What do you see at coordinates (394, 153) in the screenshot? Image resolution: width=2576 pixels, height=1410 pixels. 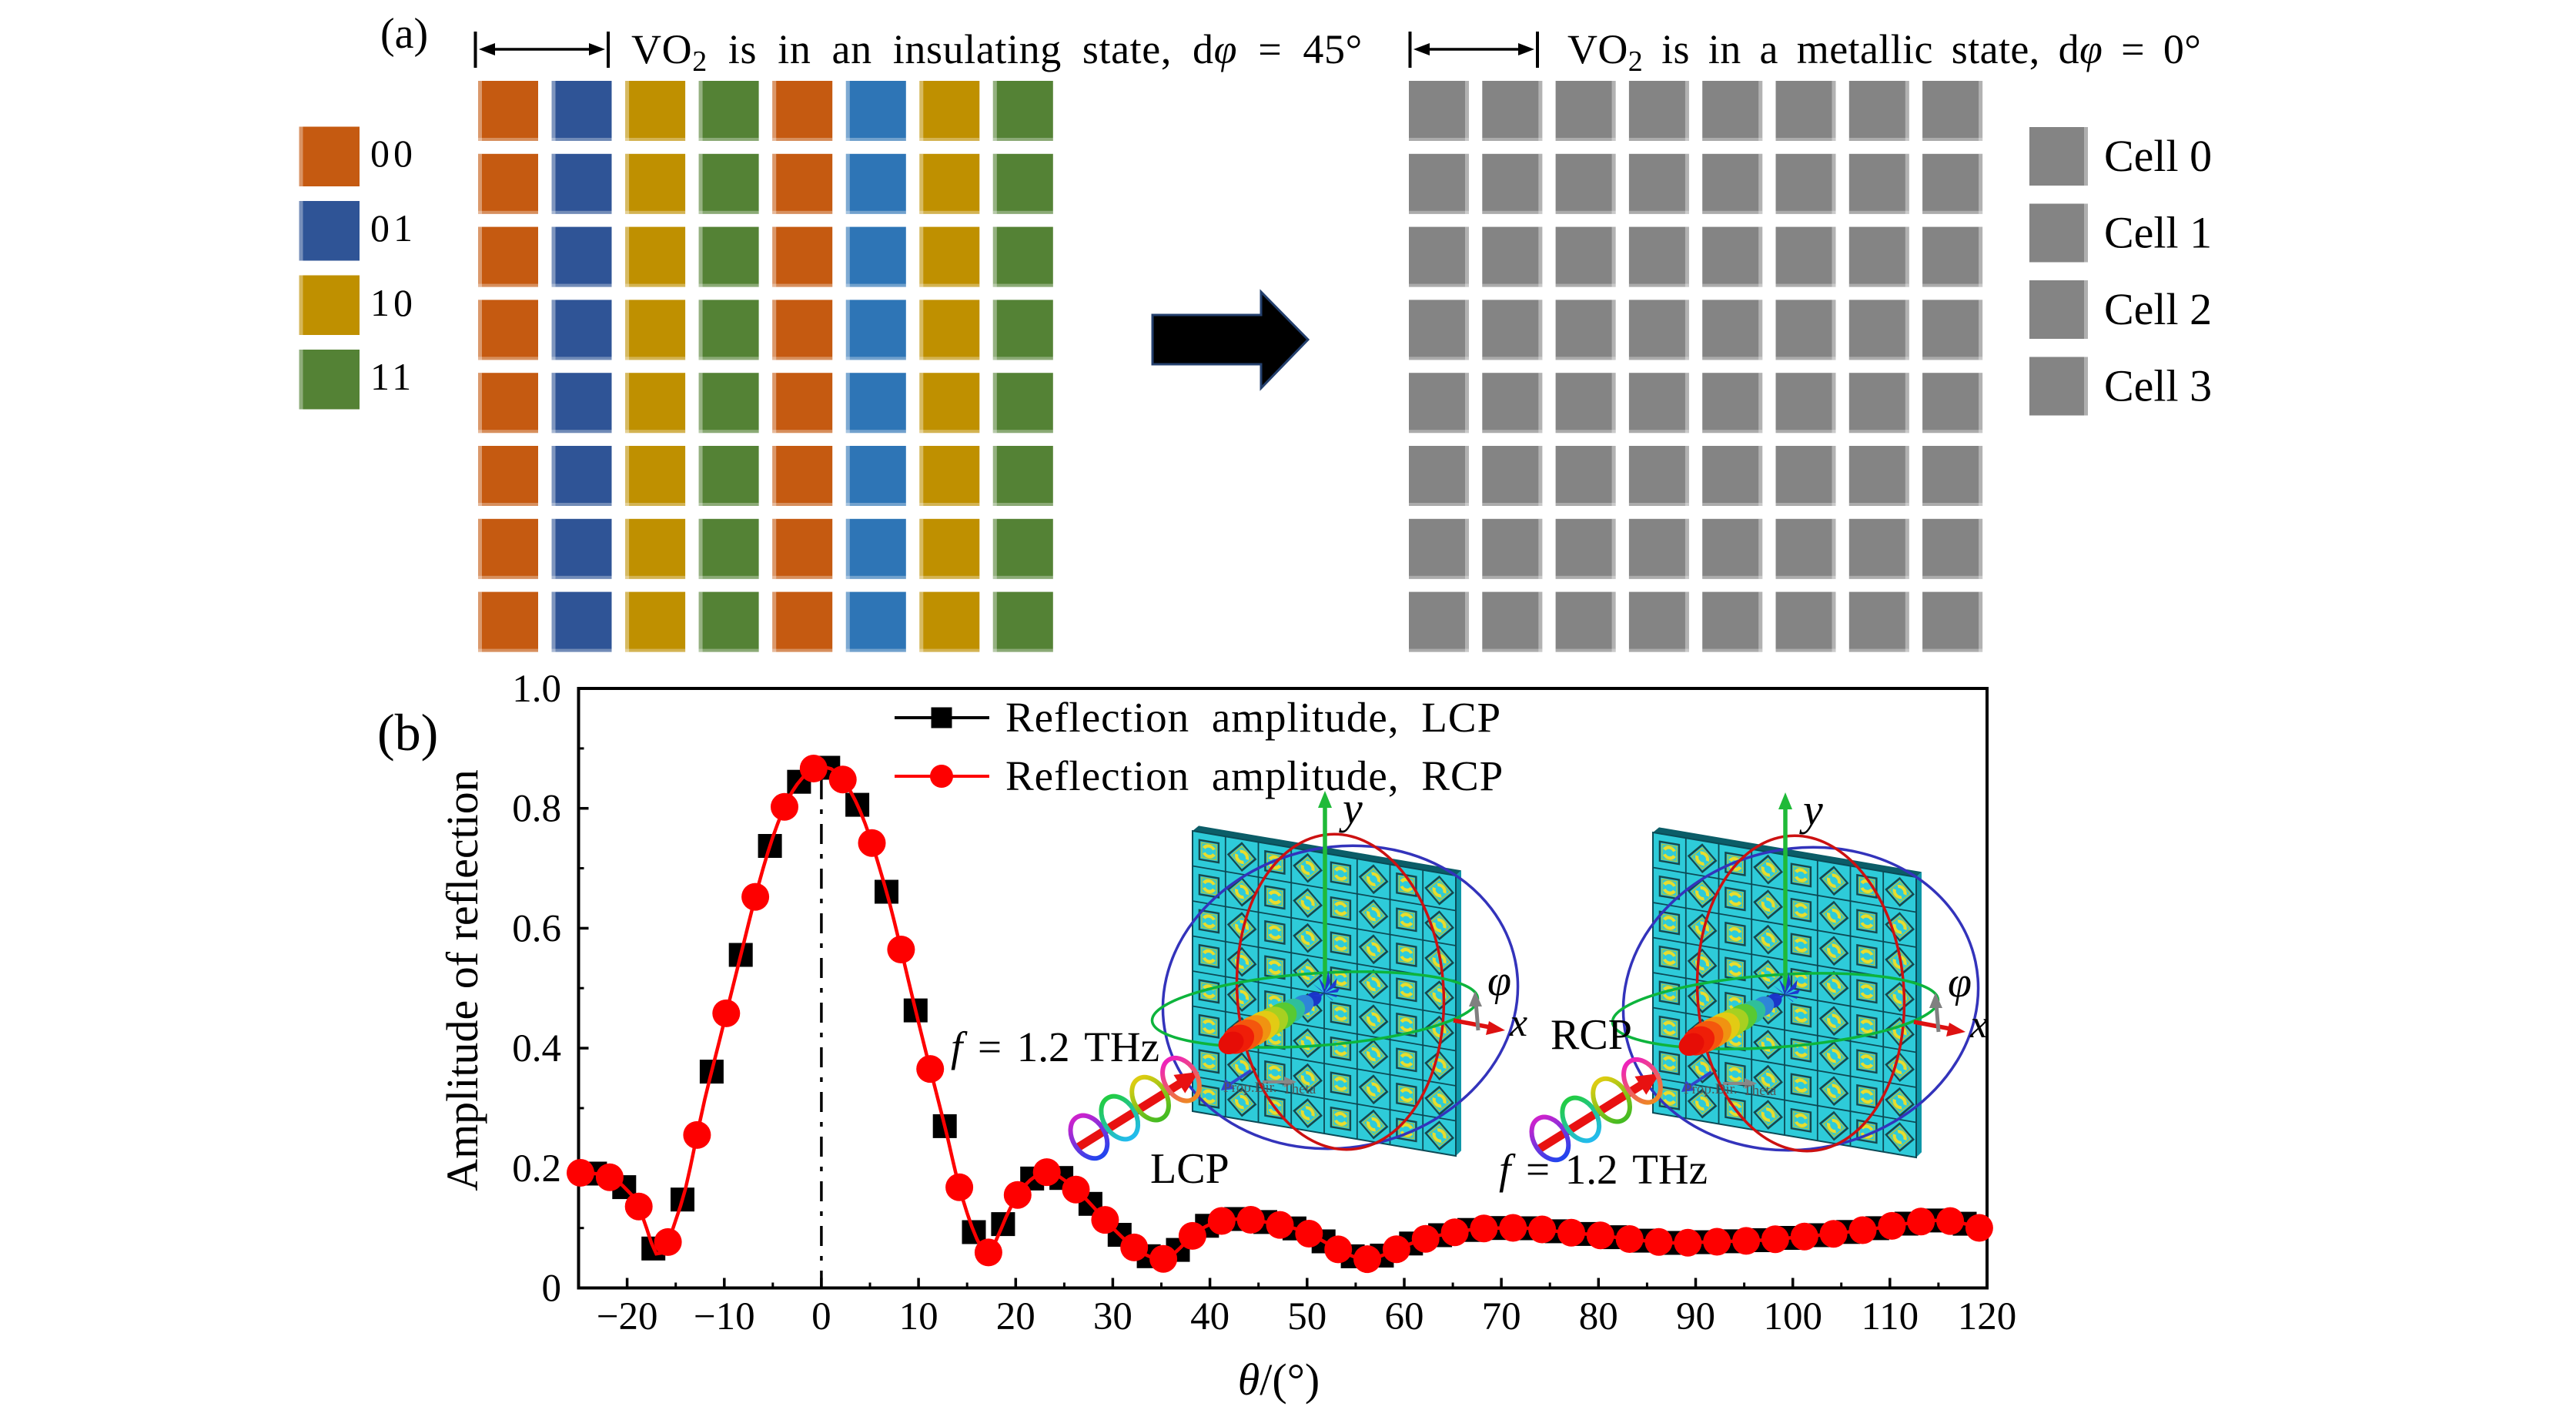 I see `svg-text: 00` at bounding box center [394, 153].